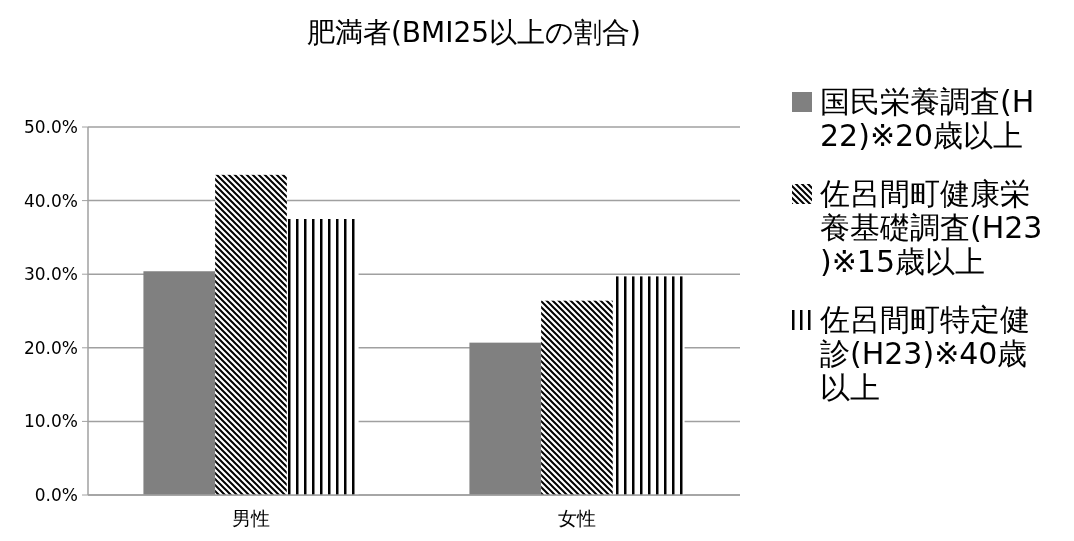 Image resolution: width=1074 pixels, height=541 pixels. What do you see at coordinates (56, 494) in the screenshot?
I see `y-tick-label: 0.0%` at bounding box center [56, 494].